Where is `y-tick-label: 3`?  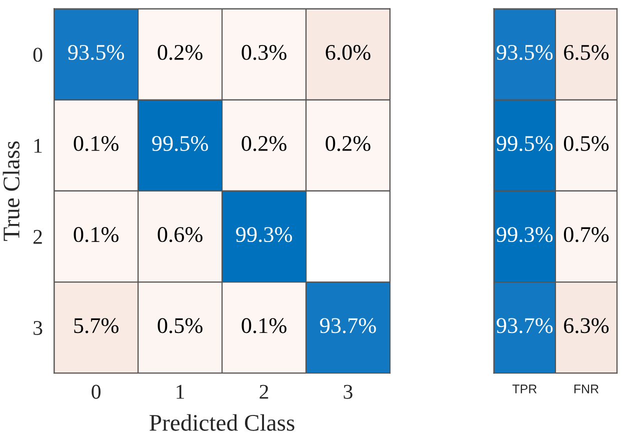
y-tick-label: 3 is located at coordinates (38, 327).